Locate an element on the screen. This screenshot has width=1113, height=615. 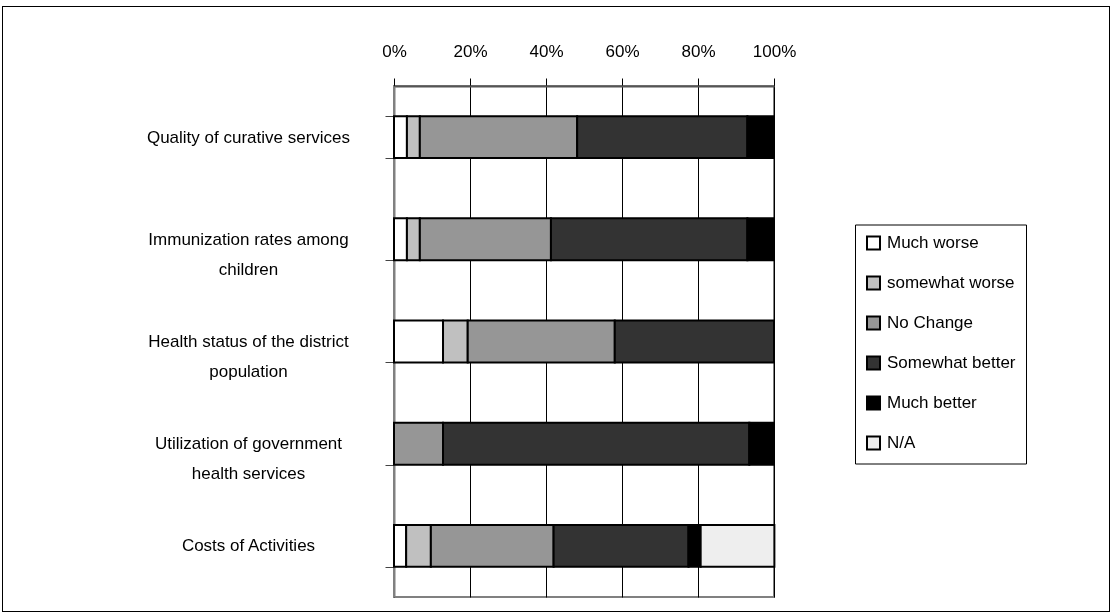
y-tick-label: Costs of Activities is located at coordinates (248, 546).